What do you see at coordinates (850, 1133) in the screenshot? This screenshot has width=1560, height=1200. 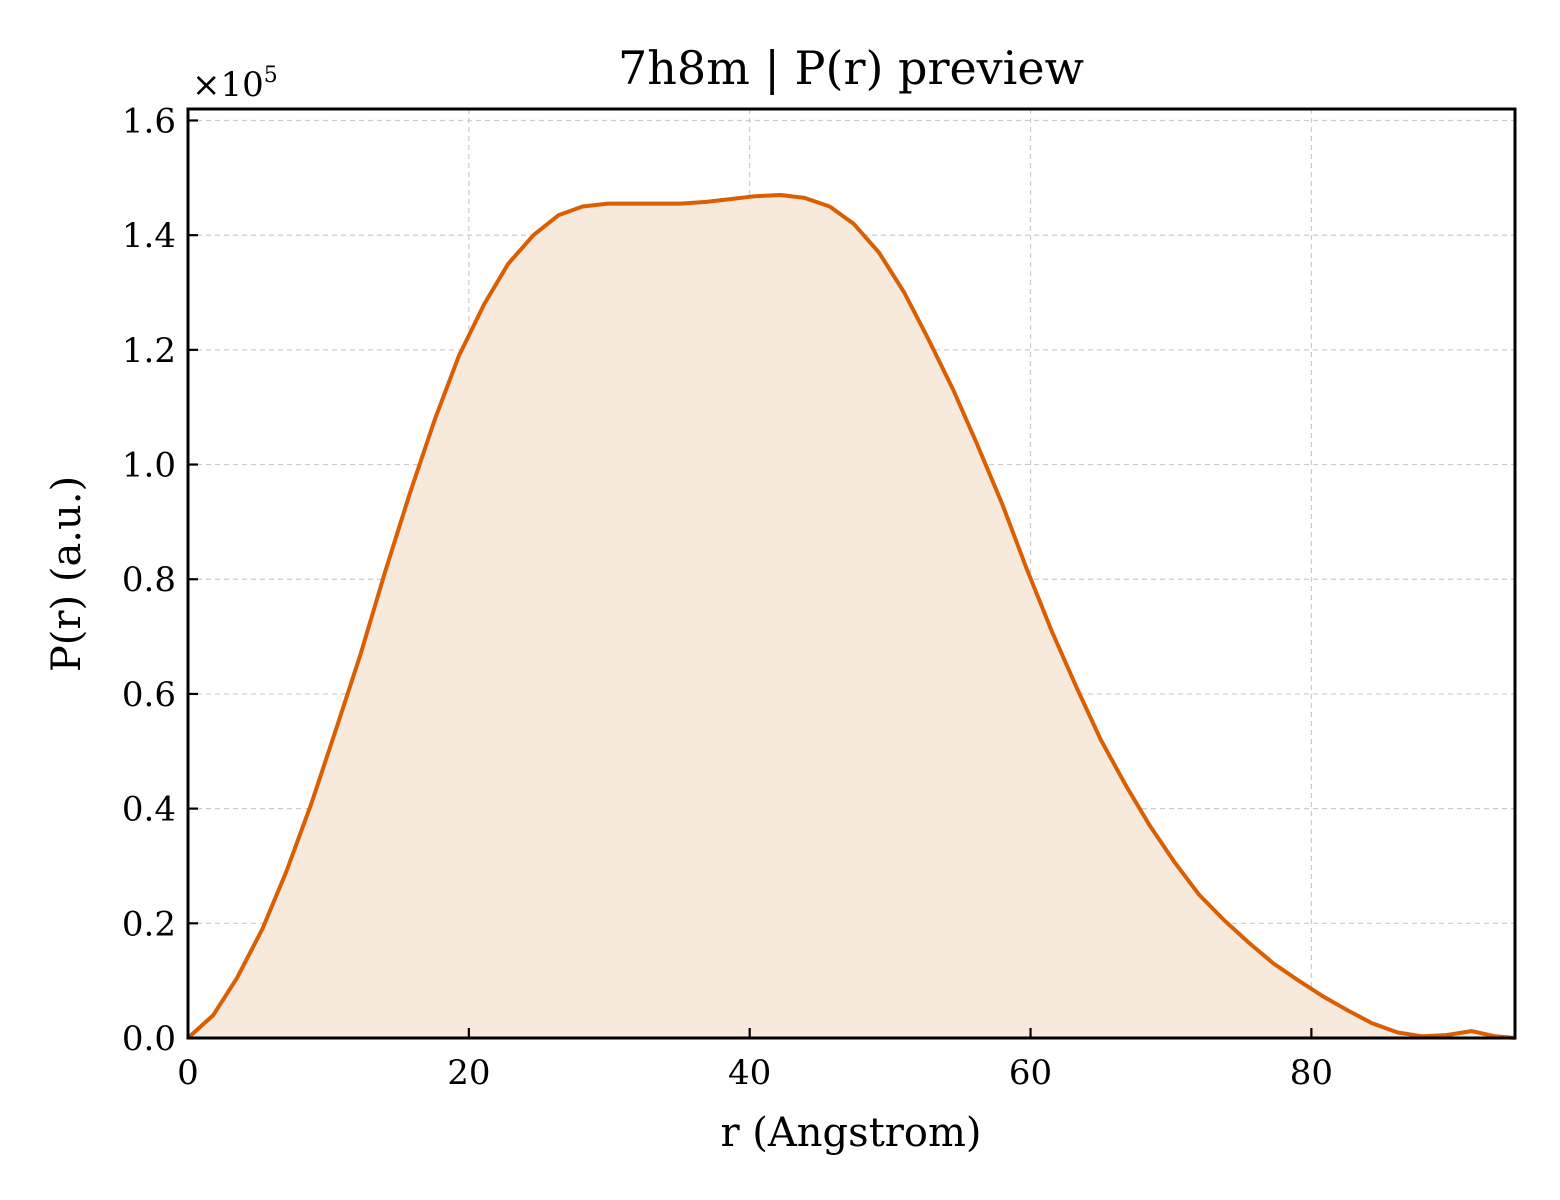 I see `x-axis-label: r (Angstrom)` at bounding box center [850, 1133].